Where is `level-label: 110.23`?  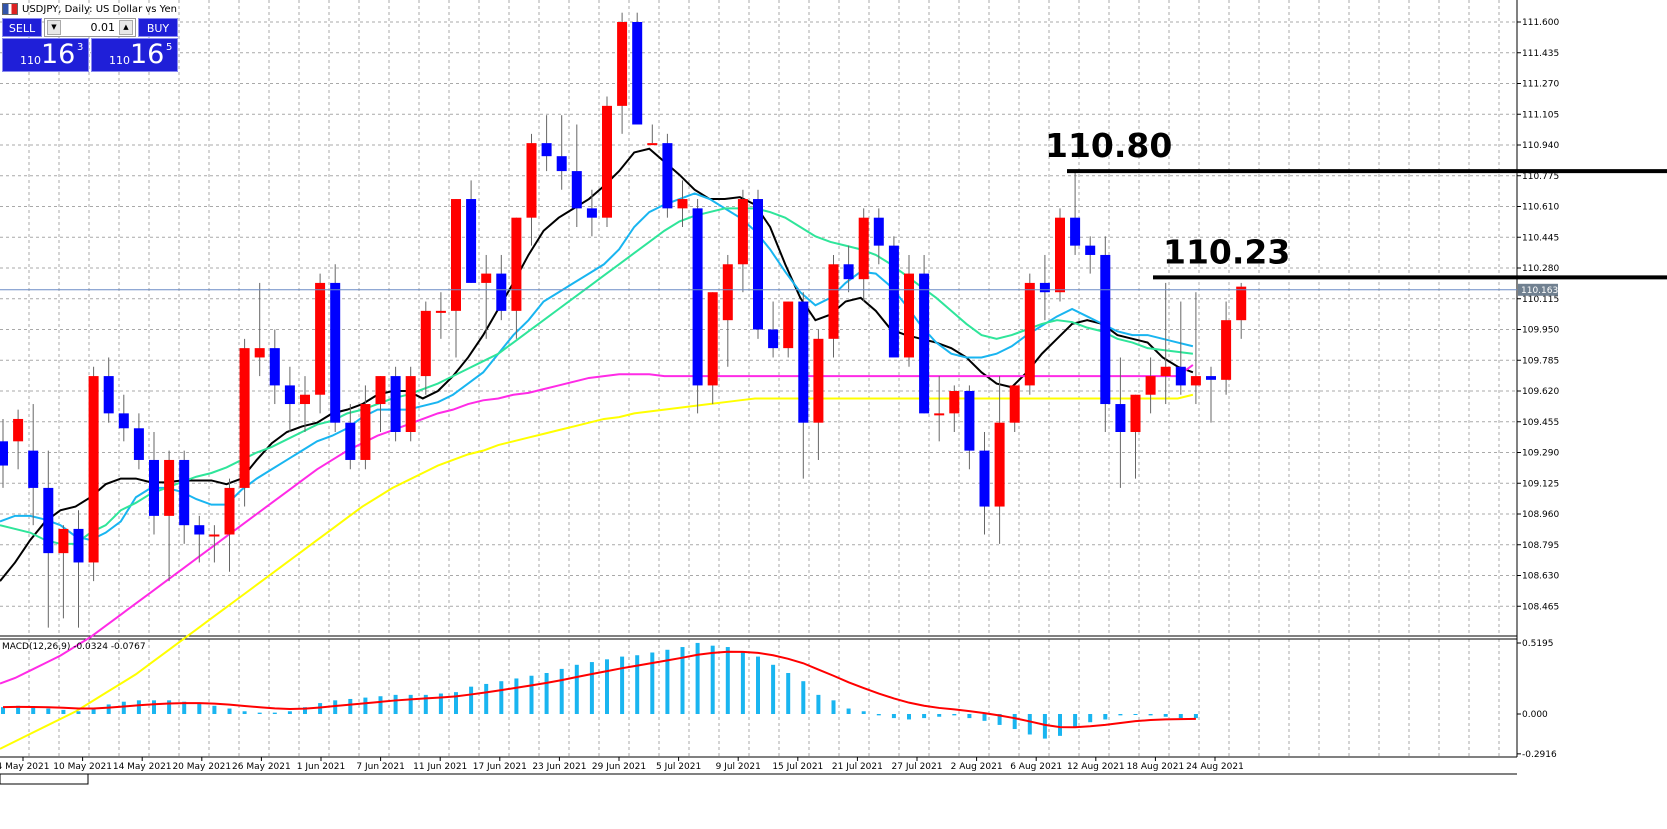
level-label: 110.23 is located at coordinates (1226, 251).